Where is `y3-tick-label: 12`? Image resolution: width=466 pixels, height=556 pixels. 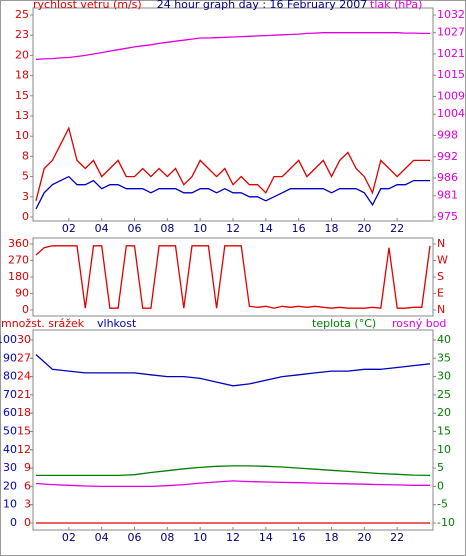
y3-tick-label: 12 is located at coordinates (24, 449).